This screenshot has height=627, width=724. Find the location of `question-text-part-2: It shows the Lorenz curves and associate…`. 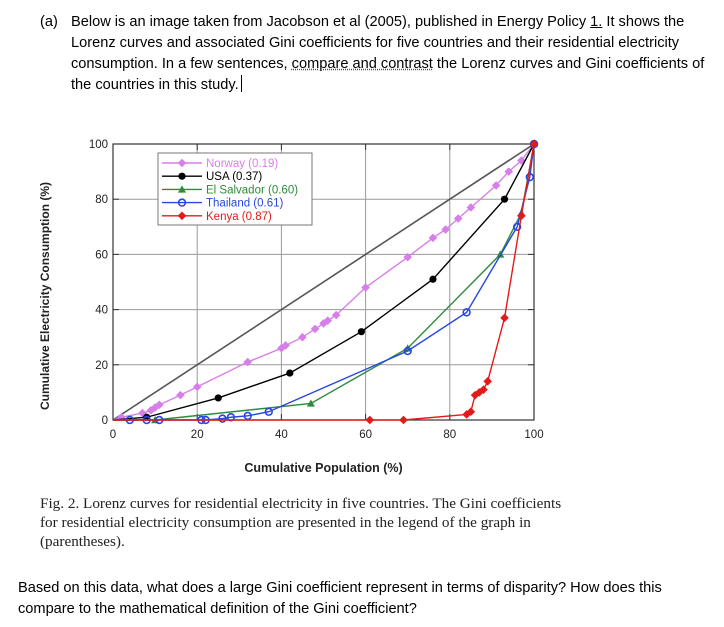

question-text-part-2: It shows the Lorenz curves and associate… is located at coordinates (378, 43).